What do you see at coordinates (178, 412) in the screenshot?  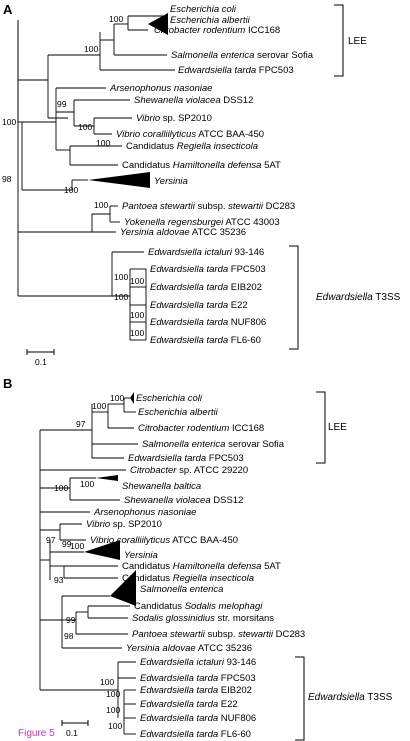 I see `taxon-label: Escherichia albertii` at bounding box center [178, 412].